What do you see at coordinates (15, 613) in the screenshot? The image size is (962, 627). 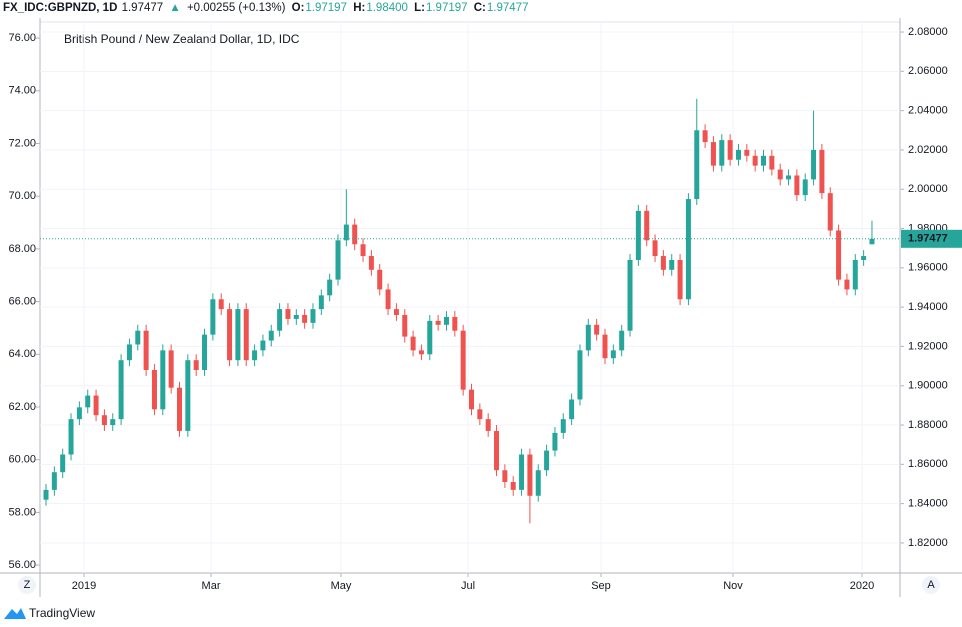 I see `brand-logo` at bounding box center [15, 613].